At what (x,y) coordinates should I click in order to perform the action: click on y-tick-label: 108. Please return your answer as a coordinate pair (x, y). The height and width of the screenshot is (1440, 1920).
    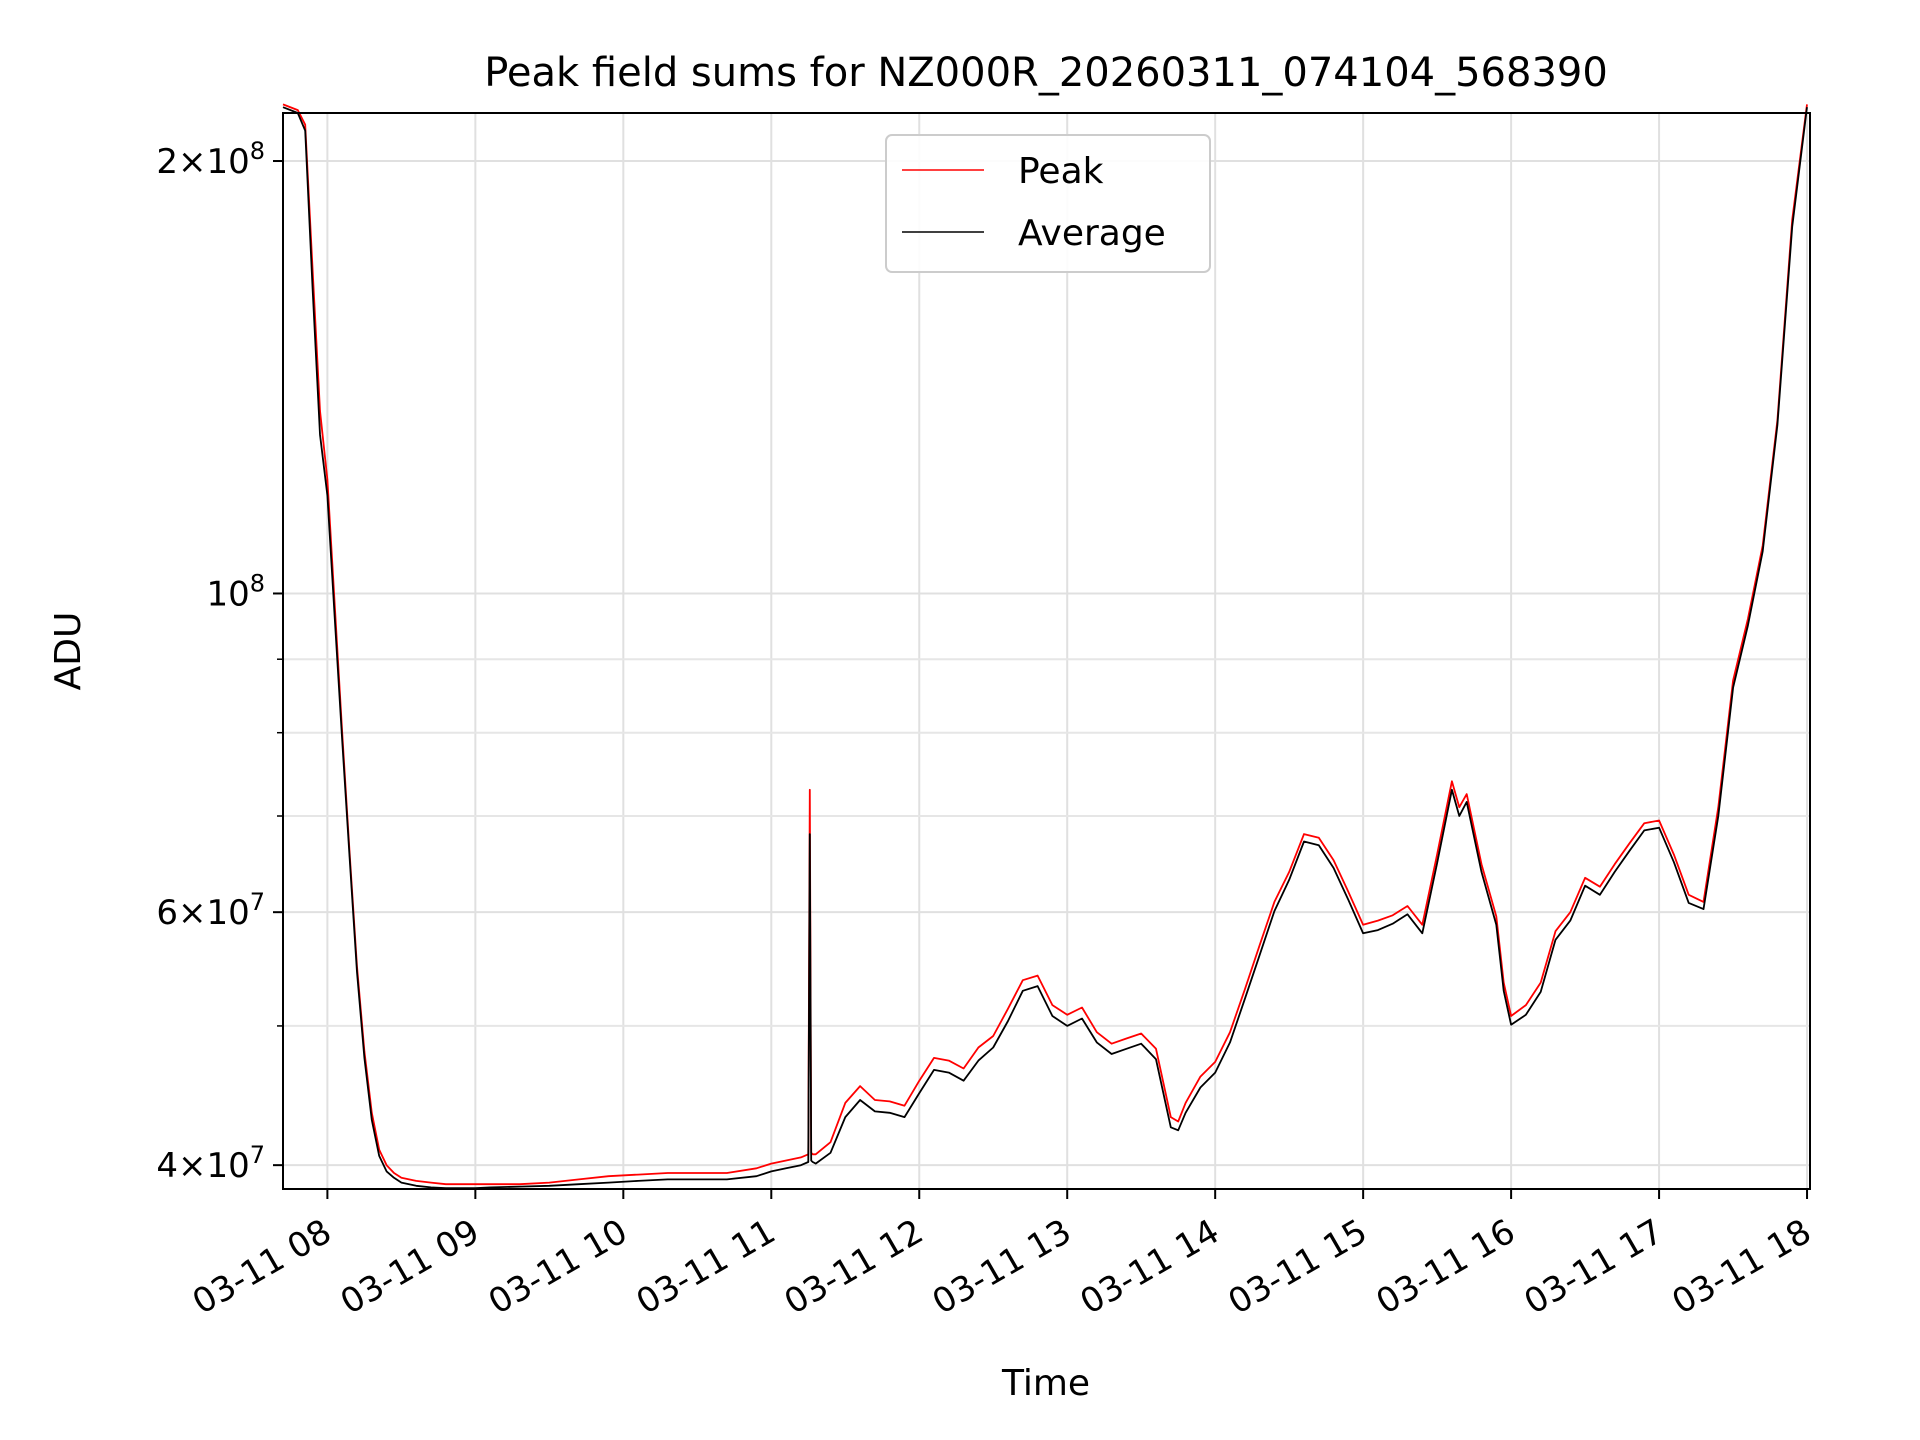
    Looking at the image, I should click on (235, 591).